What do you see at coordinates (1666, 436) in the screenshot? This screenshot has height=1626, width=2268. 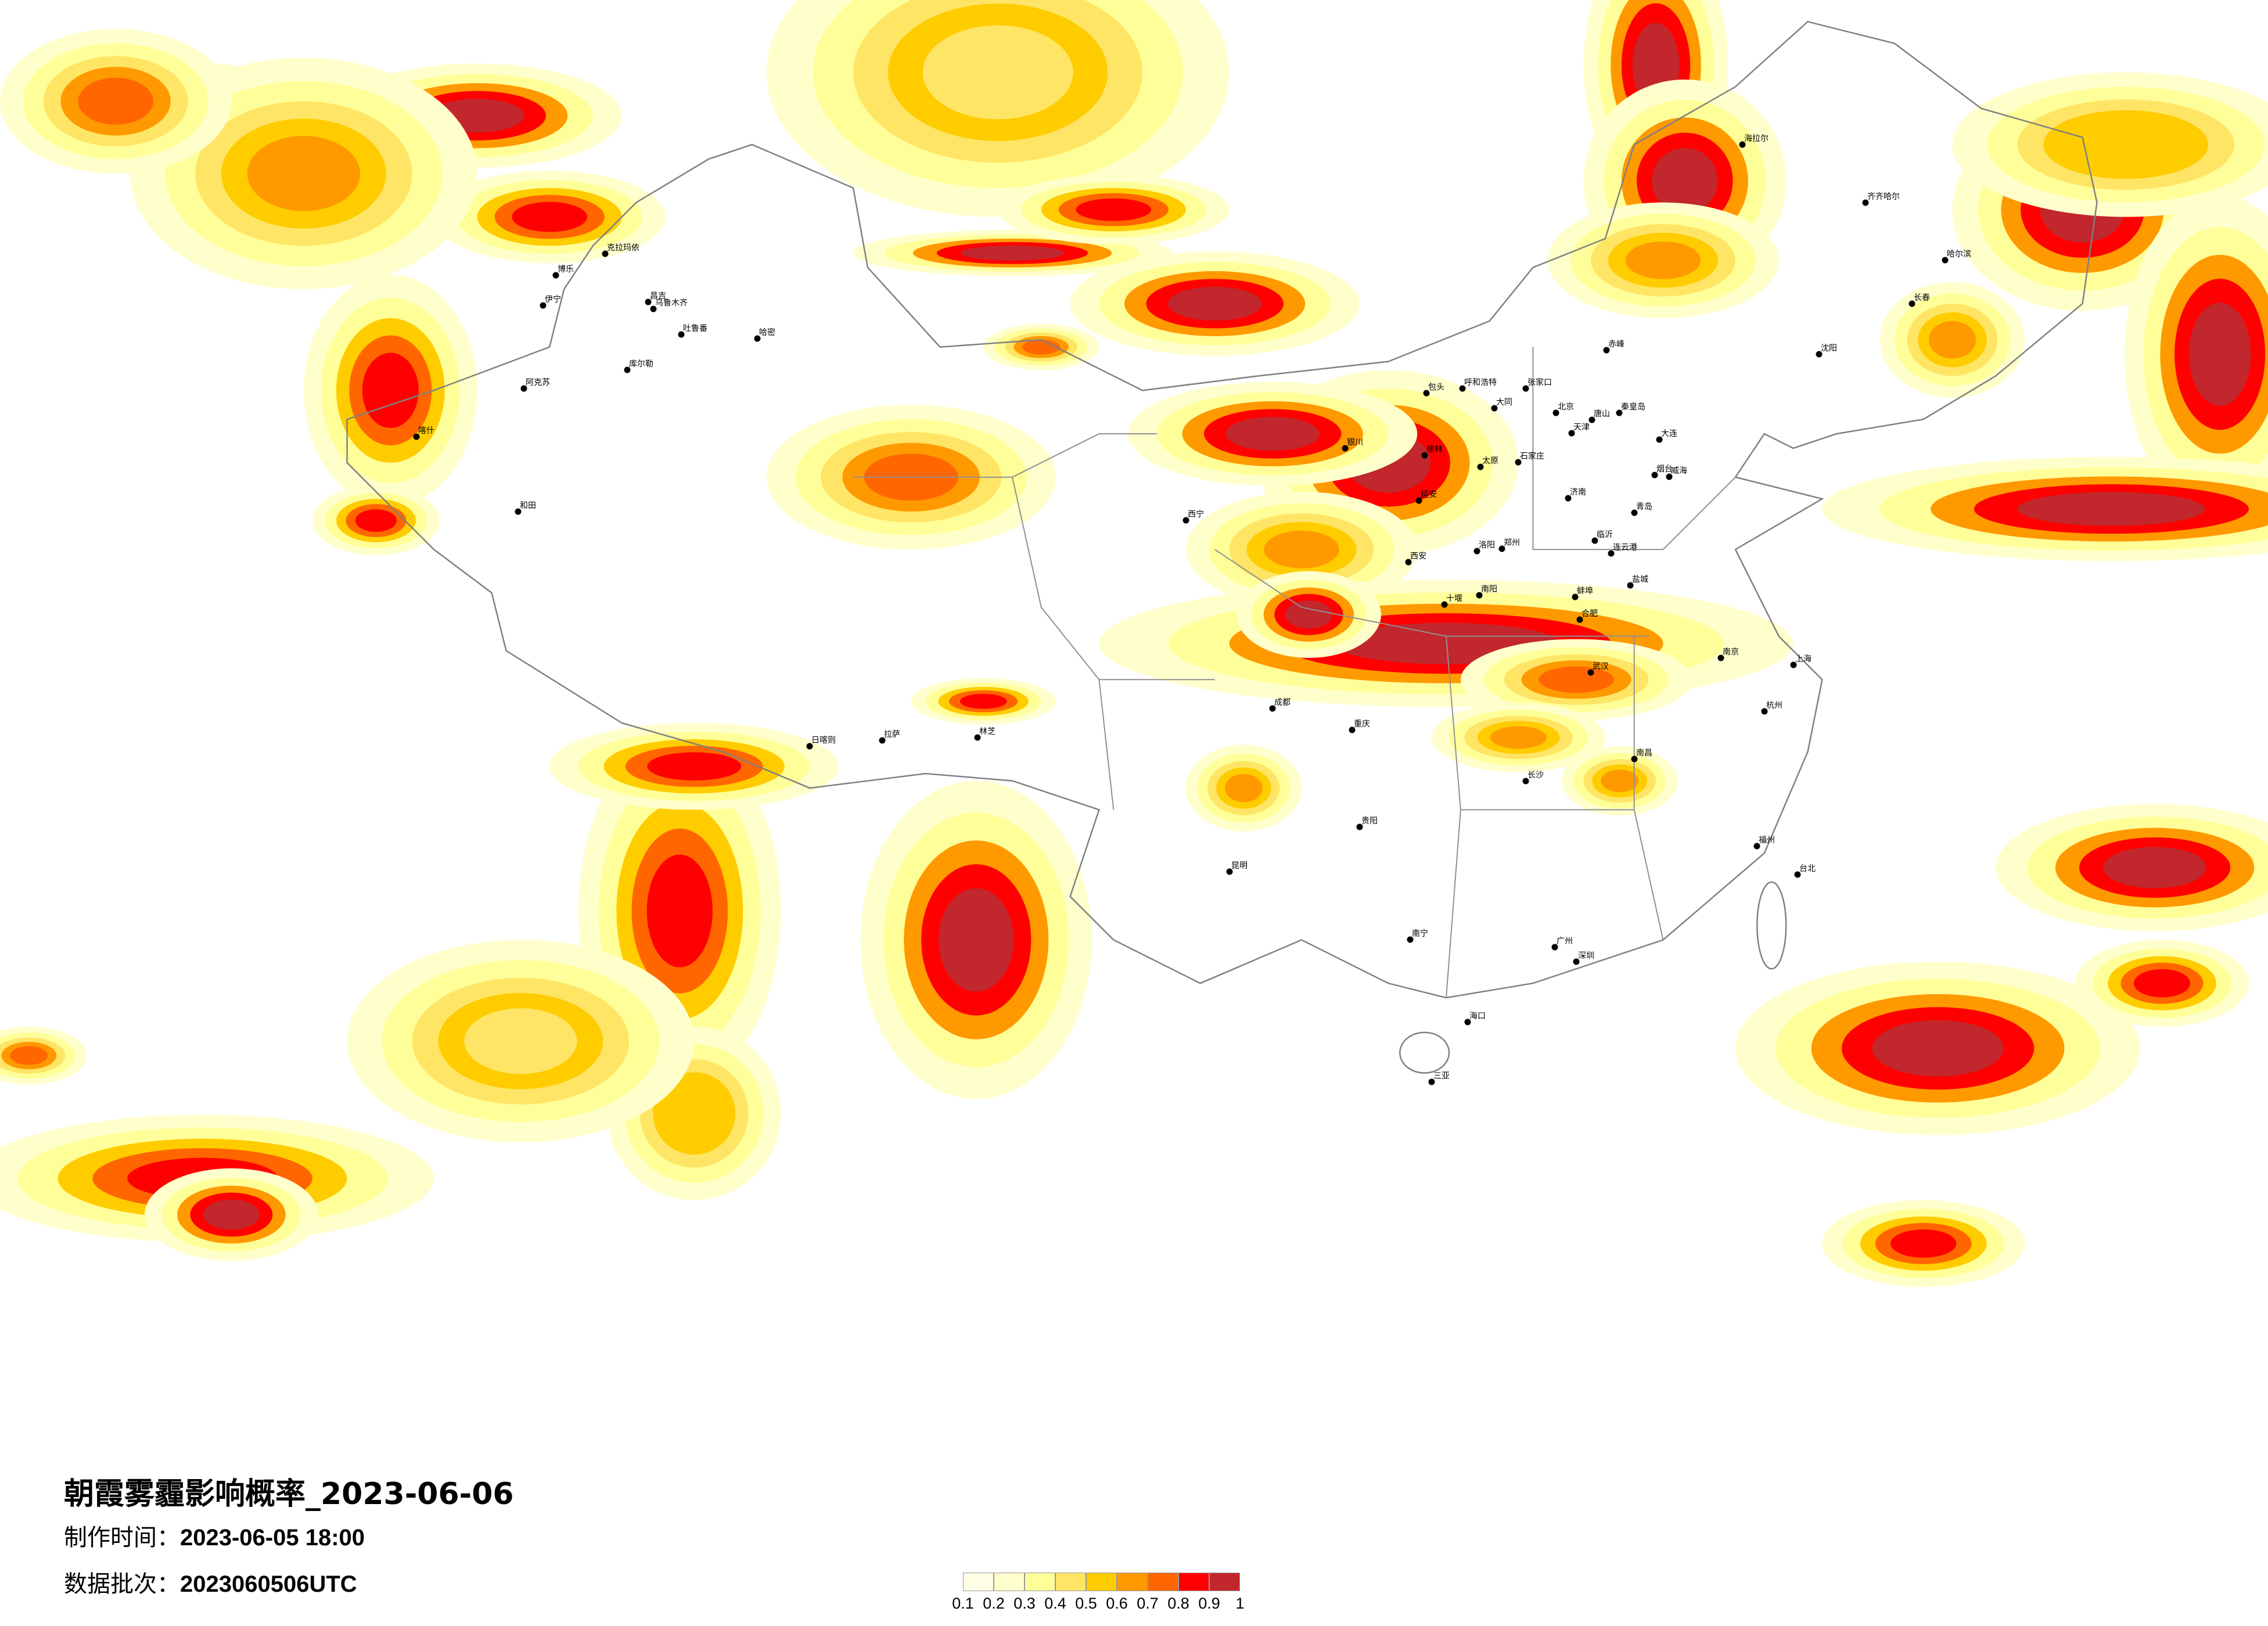 I see `city-marker: 大连` at bounding box center [1666, 436].